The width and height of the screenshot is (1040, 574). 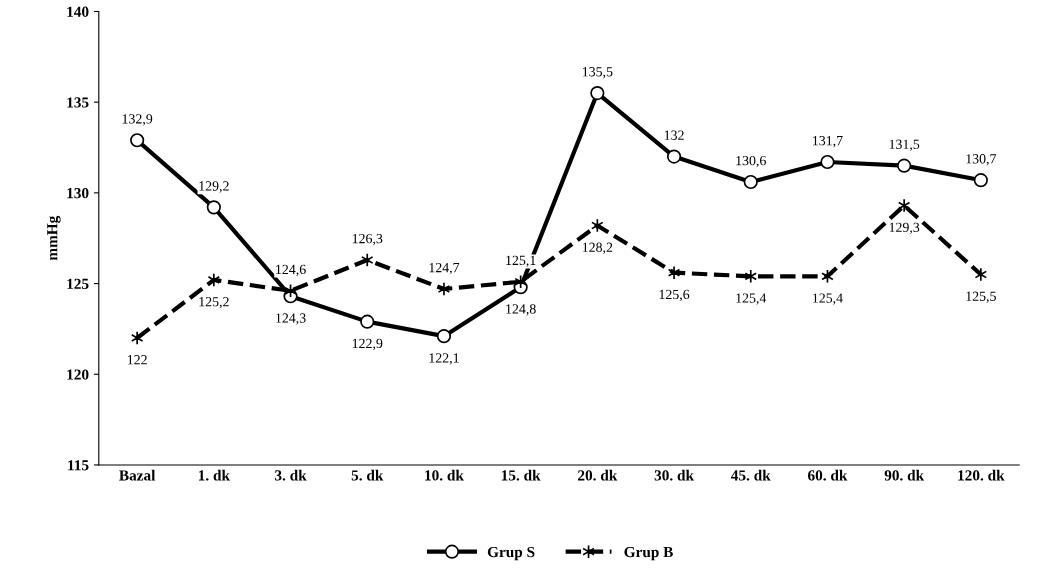 I want to click on data-label: 130,6, so click(x=751, y=161).